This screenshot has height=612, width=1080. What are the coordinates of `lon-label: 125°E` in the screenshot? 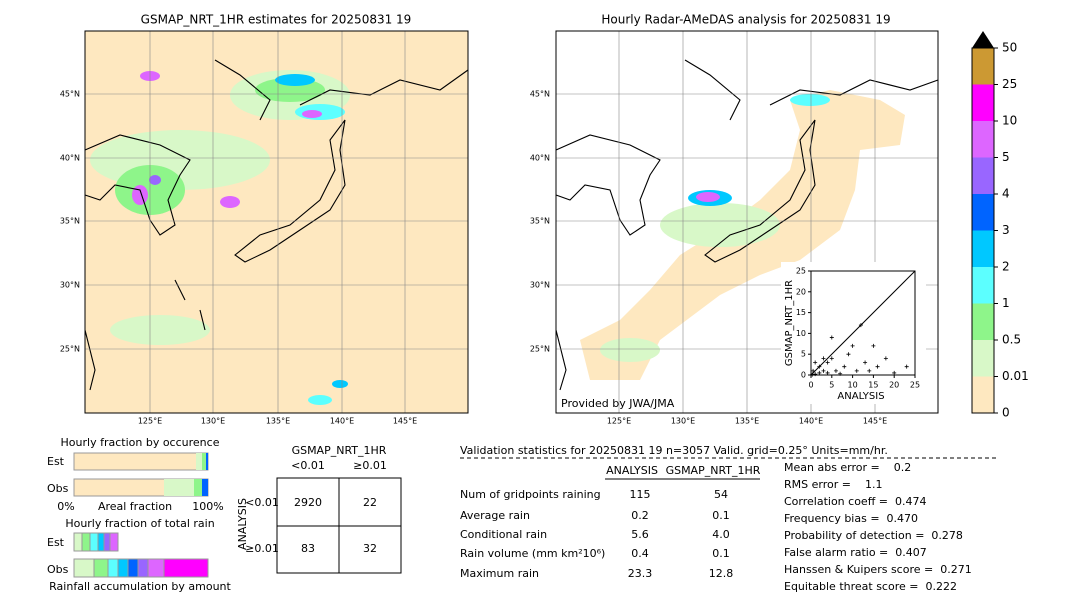 It's located at (619, 421).